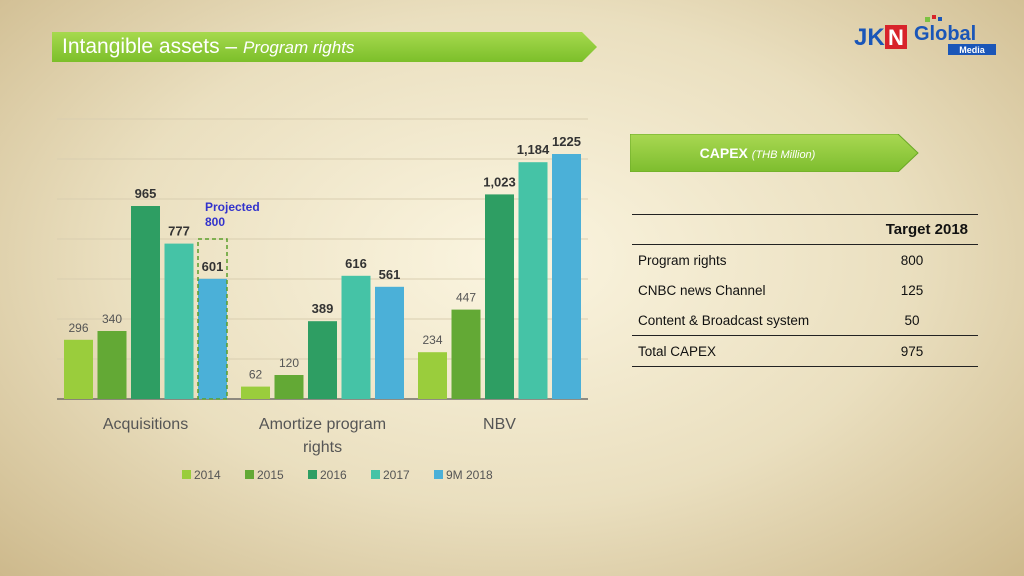 Image resolution: width=1024 pixels, height=576 pixels. Describe the element at coordinates (469, 475) in the screenshot. I see `legend-label: 9M 2018` at that location.